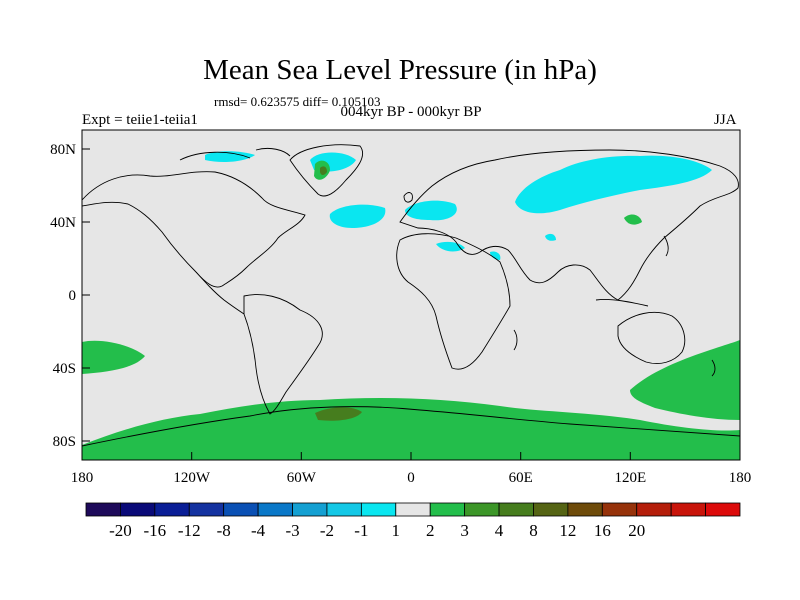  I want to click on season-label: JJA, so click(725, 120).